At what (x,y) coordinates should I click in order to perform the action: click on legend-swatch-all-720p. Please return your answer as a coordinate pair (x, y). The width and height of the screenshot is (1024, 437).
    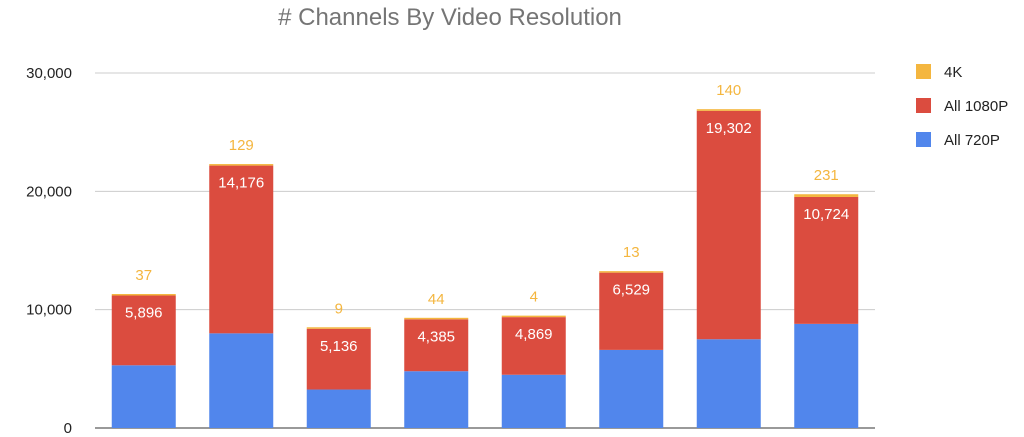
    Looking at the image, I should click on (923, 139).